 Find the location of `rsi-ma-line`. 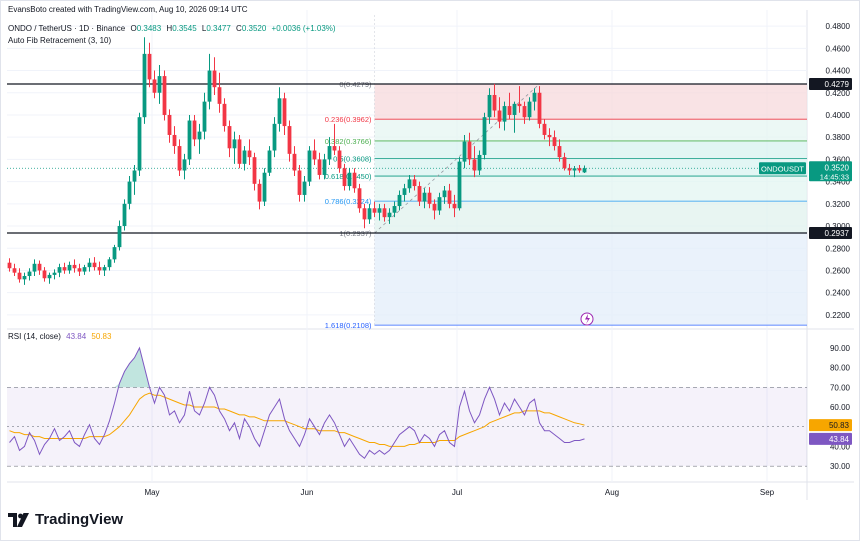

rsi-ma-line is located at coordinates (297, 419).